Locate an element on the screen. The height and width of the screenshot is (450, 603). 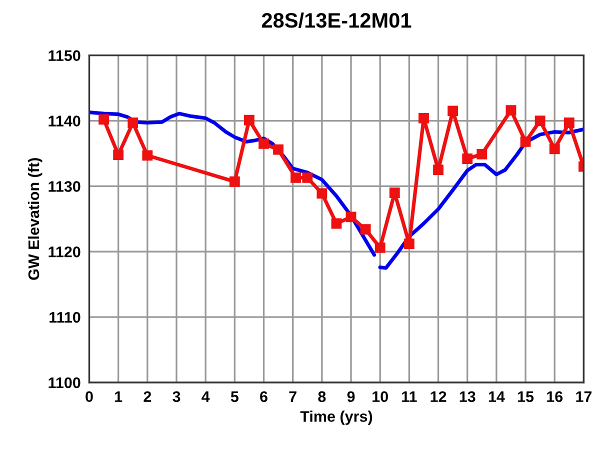
x-axis-title: Time (yrs) is located at coordinates (336, 417).